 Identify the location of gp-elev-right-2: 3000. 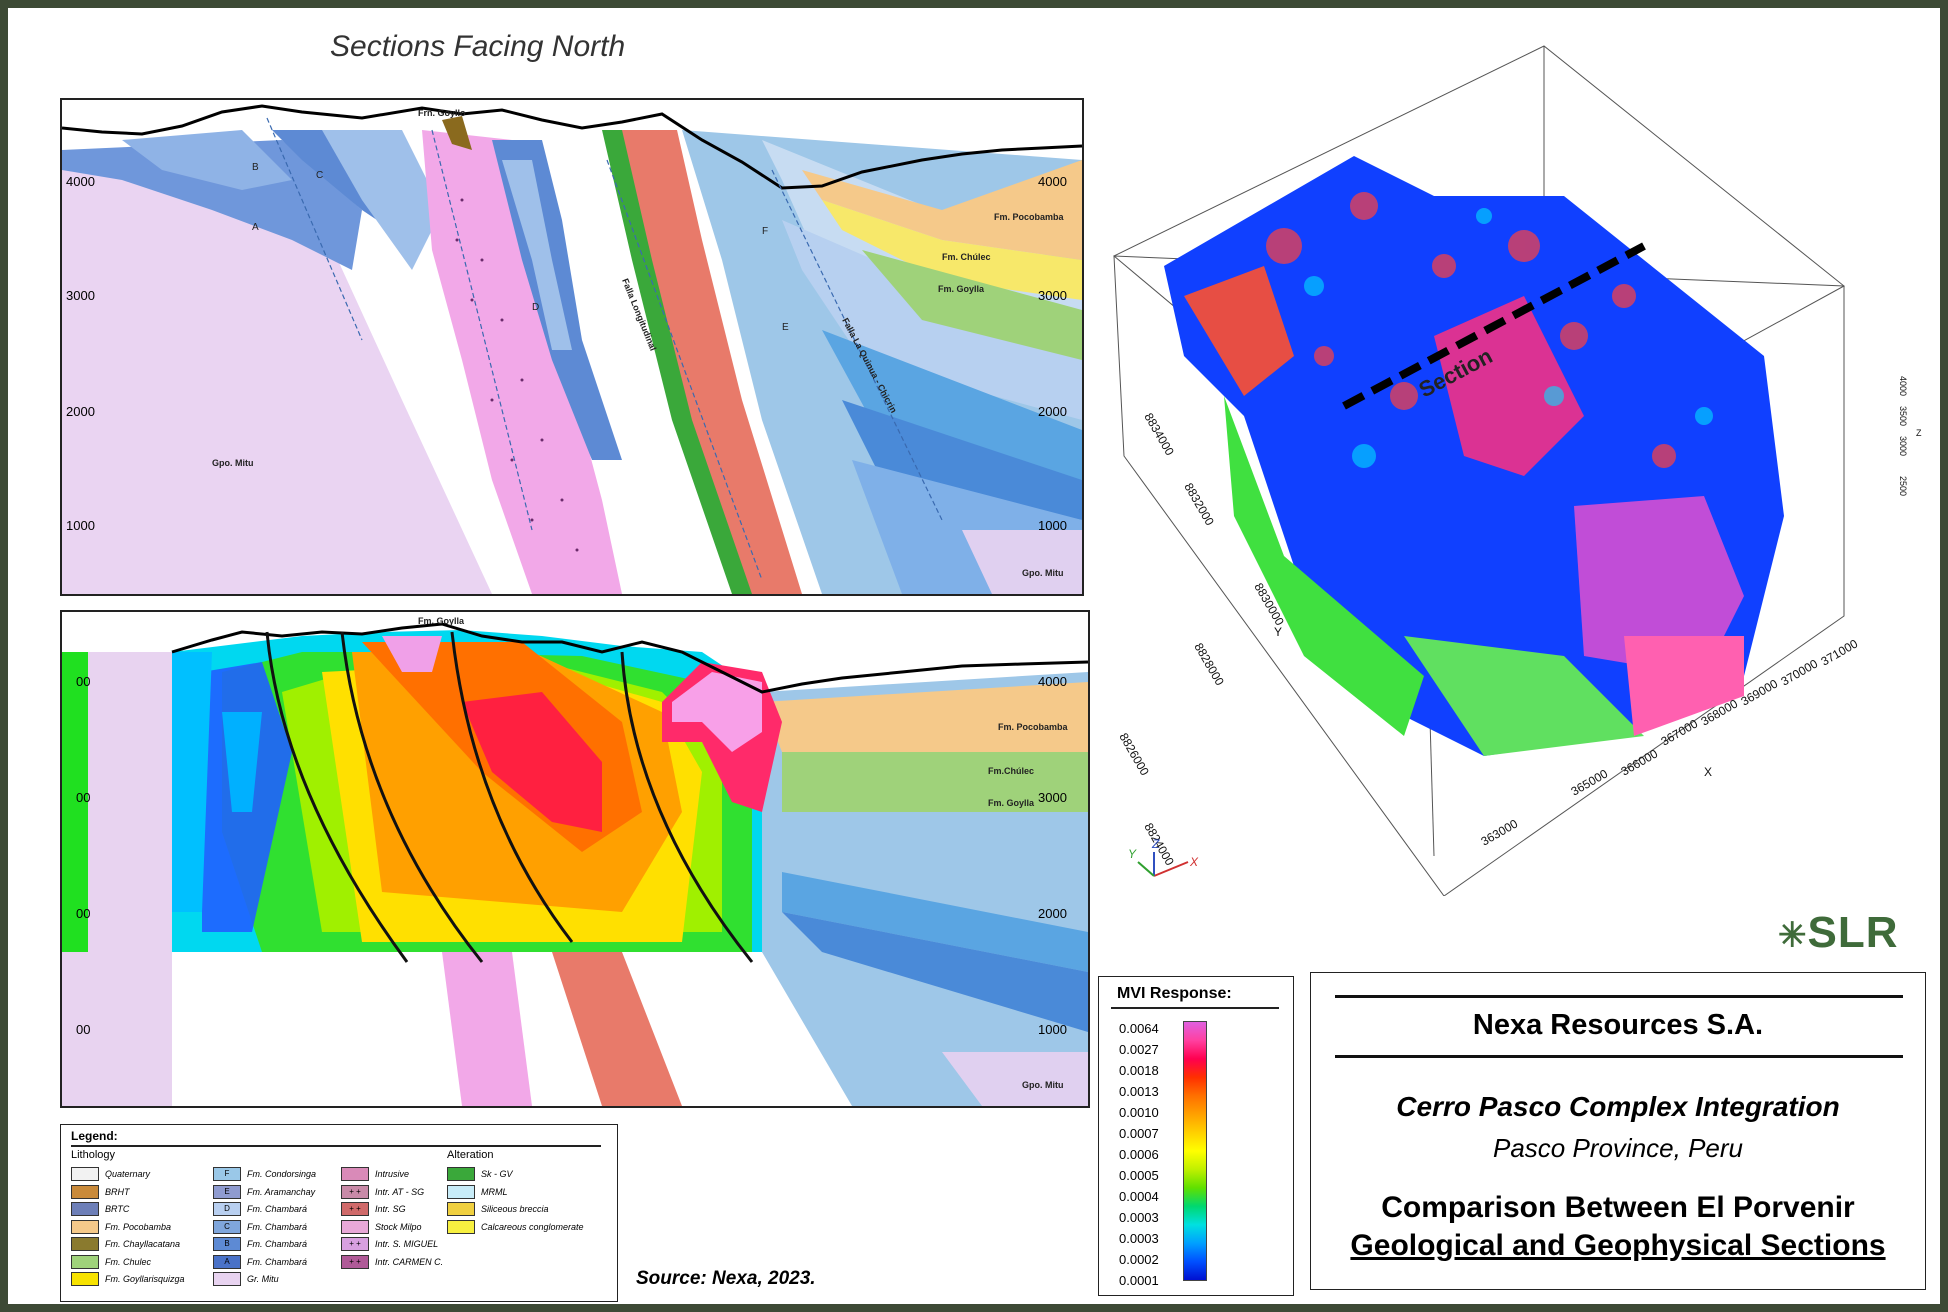
(1052, 797).